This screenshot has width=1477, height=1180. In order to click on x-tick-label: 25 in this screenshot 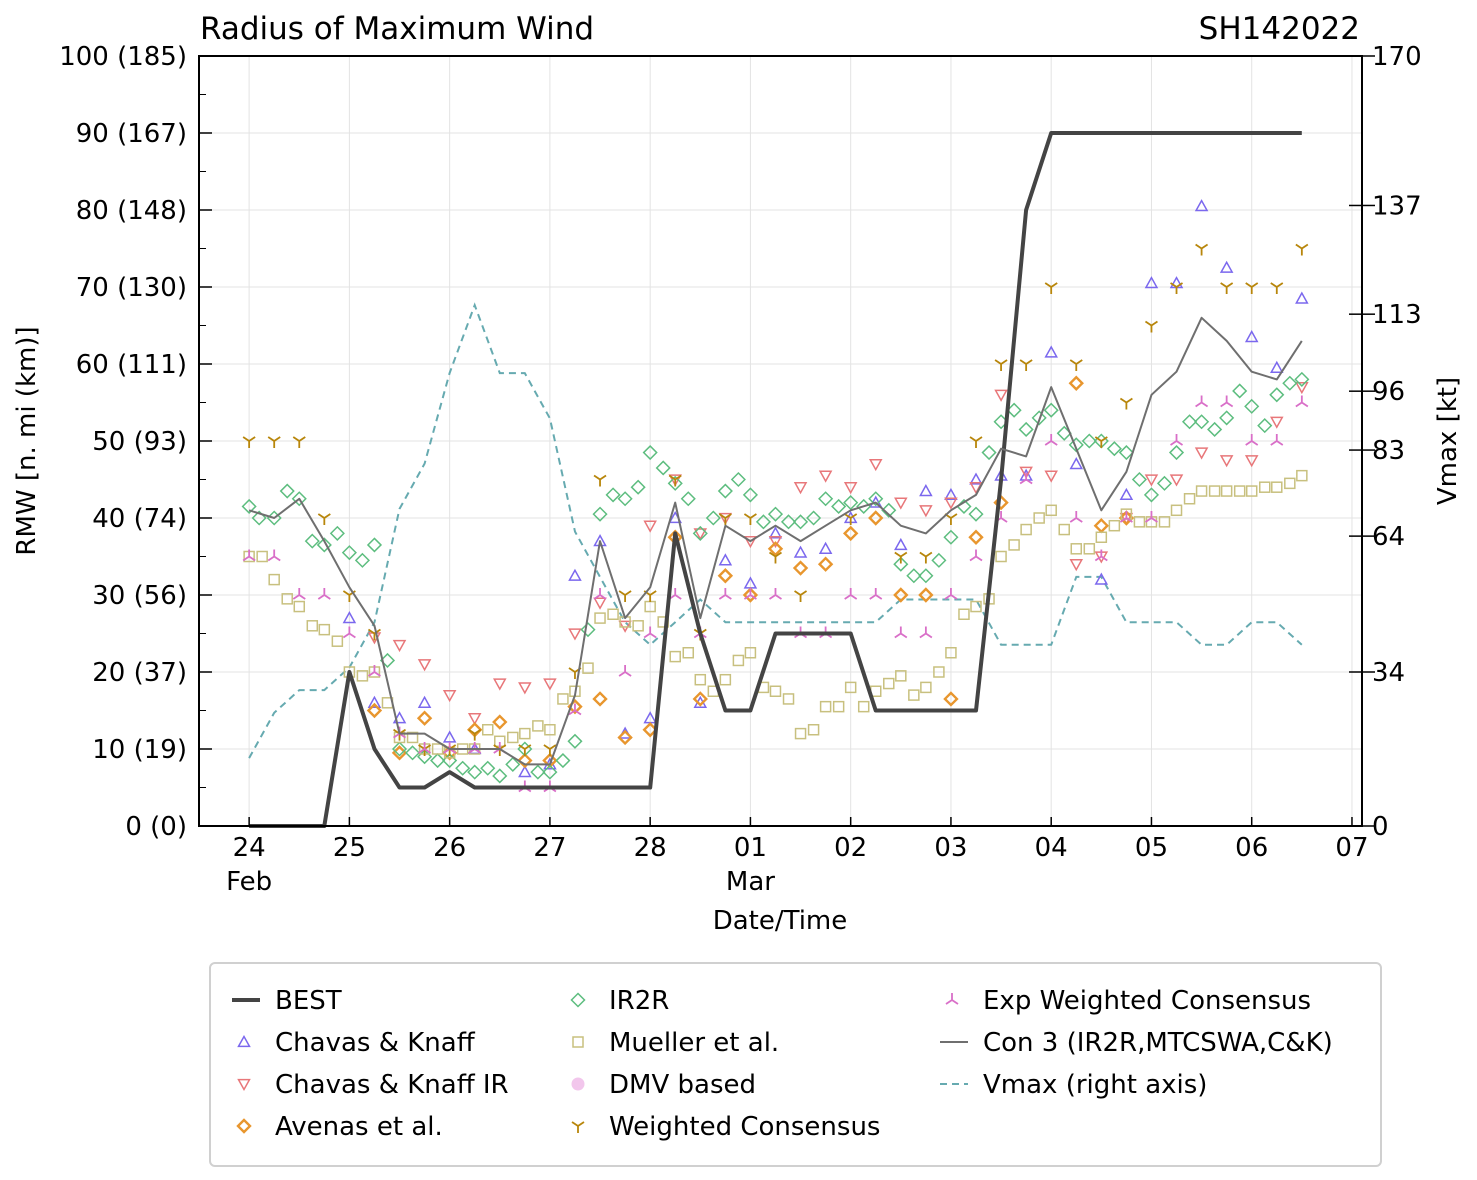, I will do `click(349, 848)`.